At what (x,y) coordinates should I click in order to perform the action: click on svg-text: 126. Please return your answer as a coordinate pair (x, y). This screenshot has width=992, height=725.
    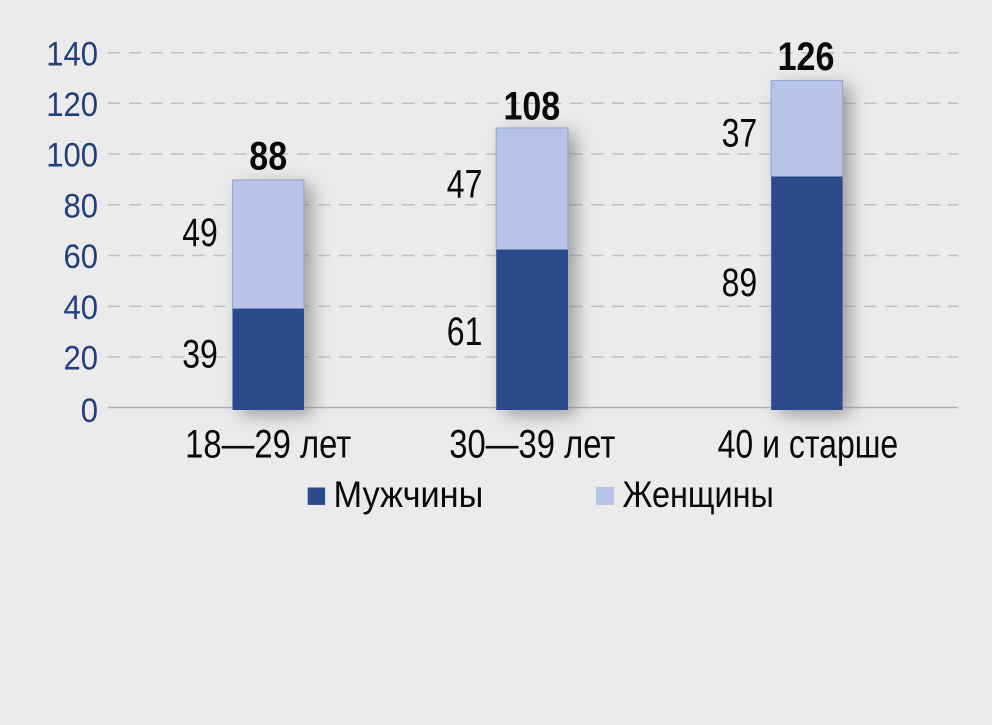
    Looking at the image, I should click on (806, 55).